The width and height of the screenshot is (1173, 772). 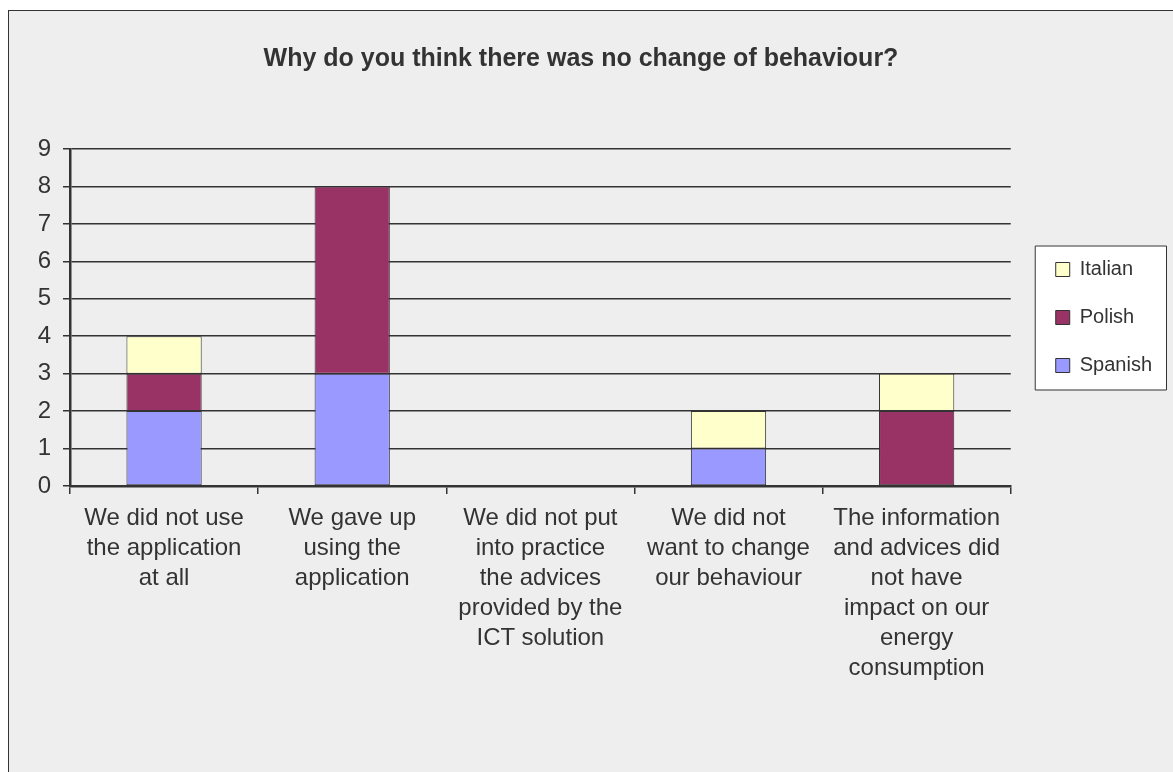 What do you see at coordinates (44, 447) in the screenshot?
I see `y-tick-label: 1` at bounding box center [44, 447].